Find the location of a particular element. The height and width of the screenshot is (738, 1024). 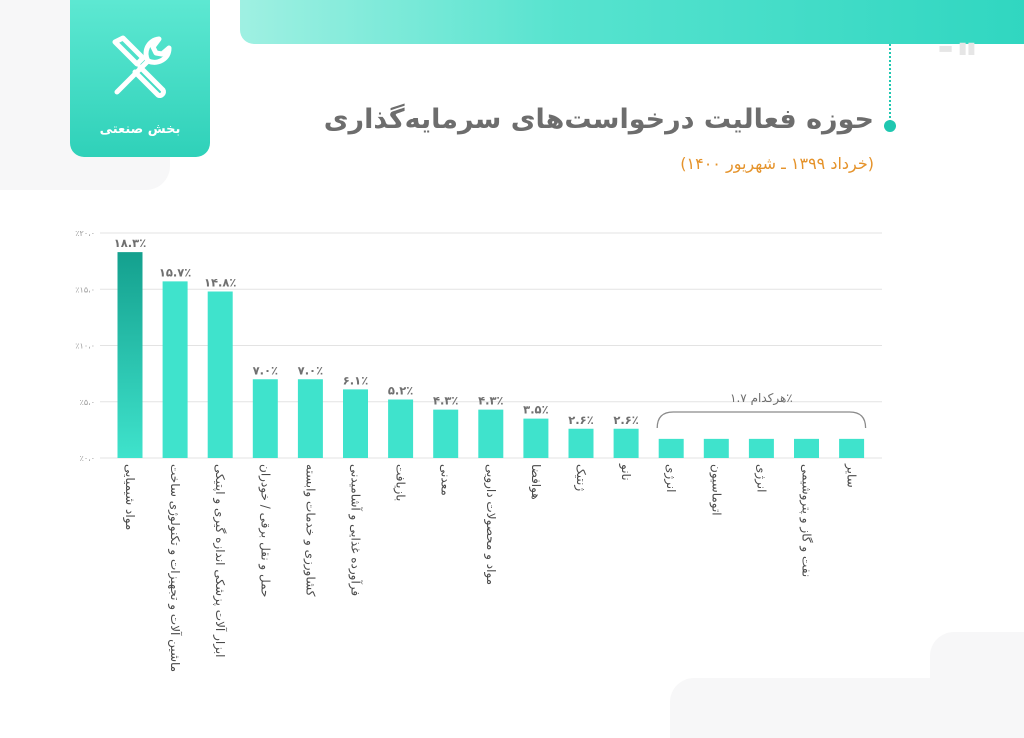

y-tick-label: ٪۱۰،۰ is located at coordinates (85, 346).